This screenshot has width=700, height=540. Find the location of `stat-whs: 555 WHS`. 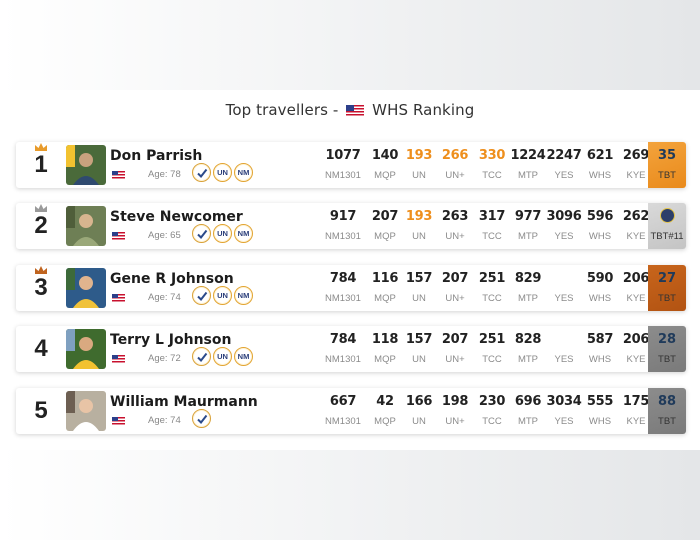

stat-whs: 555 WHS is located at coordinates (600, 411).